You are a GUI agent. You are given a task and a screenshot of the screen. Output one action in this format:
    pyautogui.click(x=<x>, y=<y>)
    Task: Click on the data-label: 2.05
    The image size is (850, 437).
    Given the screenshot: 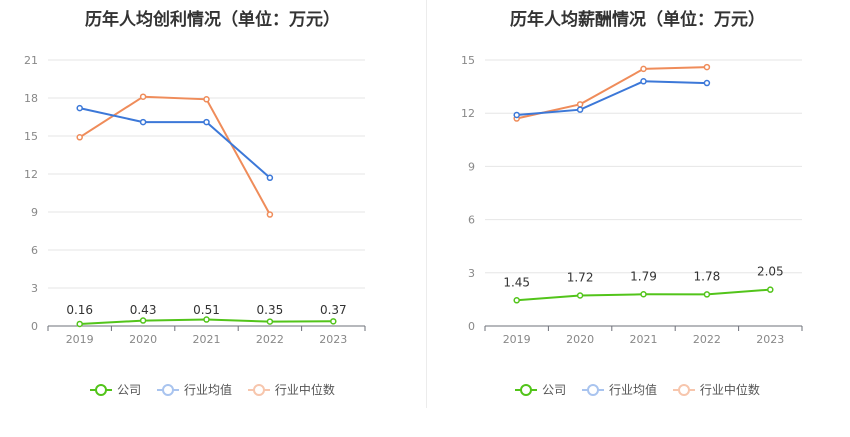 What is the action you would take?
    pyautogui.click(x=770, y=272)
    